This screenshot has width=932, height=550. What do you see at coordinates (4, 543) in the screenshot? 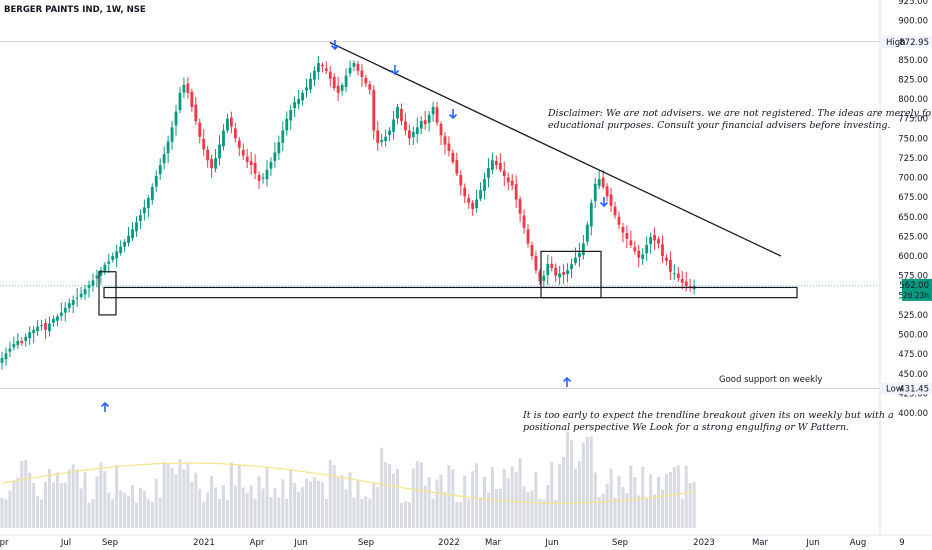
I see `time-tick-label: pr` at bounding box center [4, 543].